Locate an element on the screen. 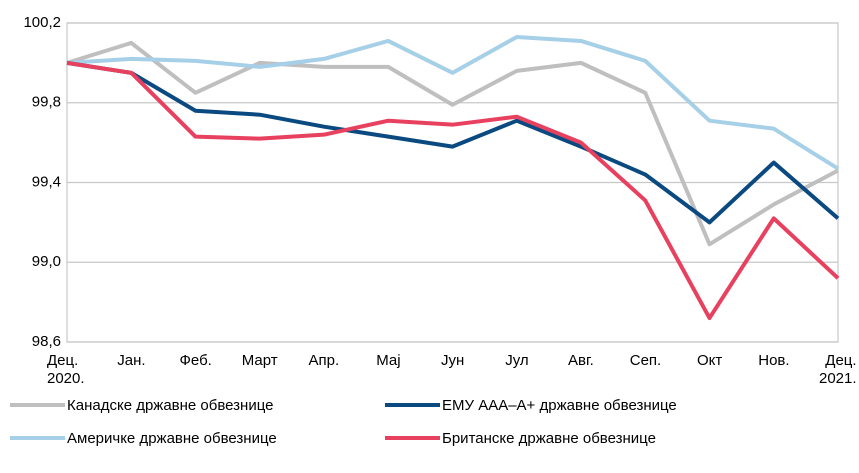 This screenshot has width=859, height=473. y-tick-label: 99,0 is located at coordinates (46, 261).